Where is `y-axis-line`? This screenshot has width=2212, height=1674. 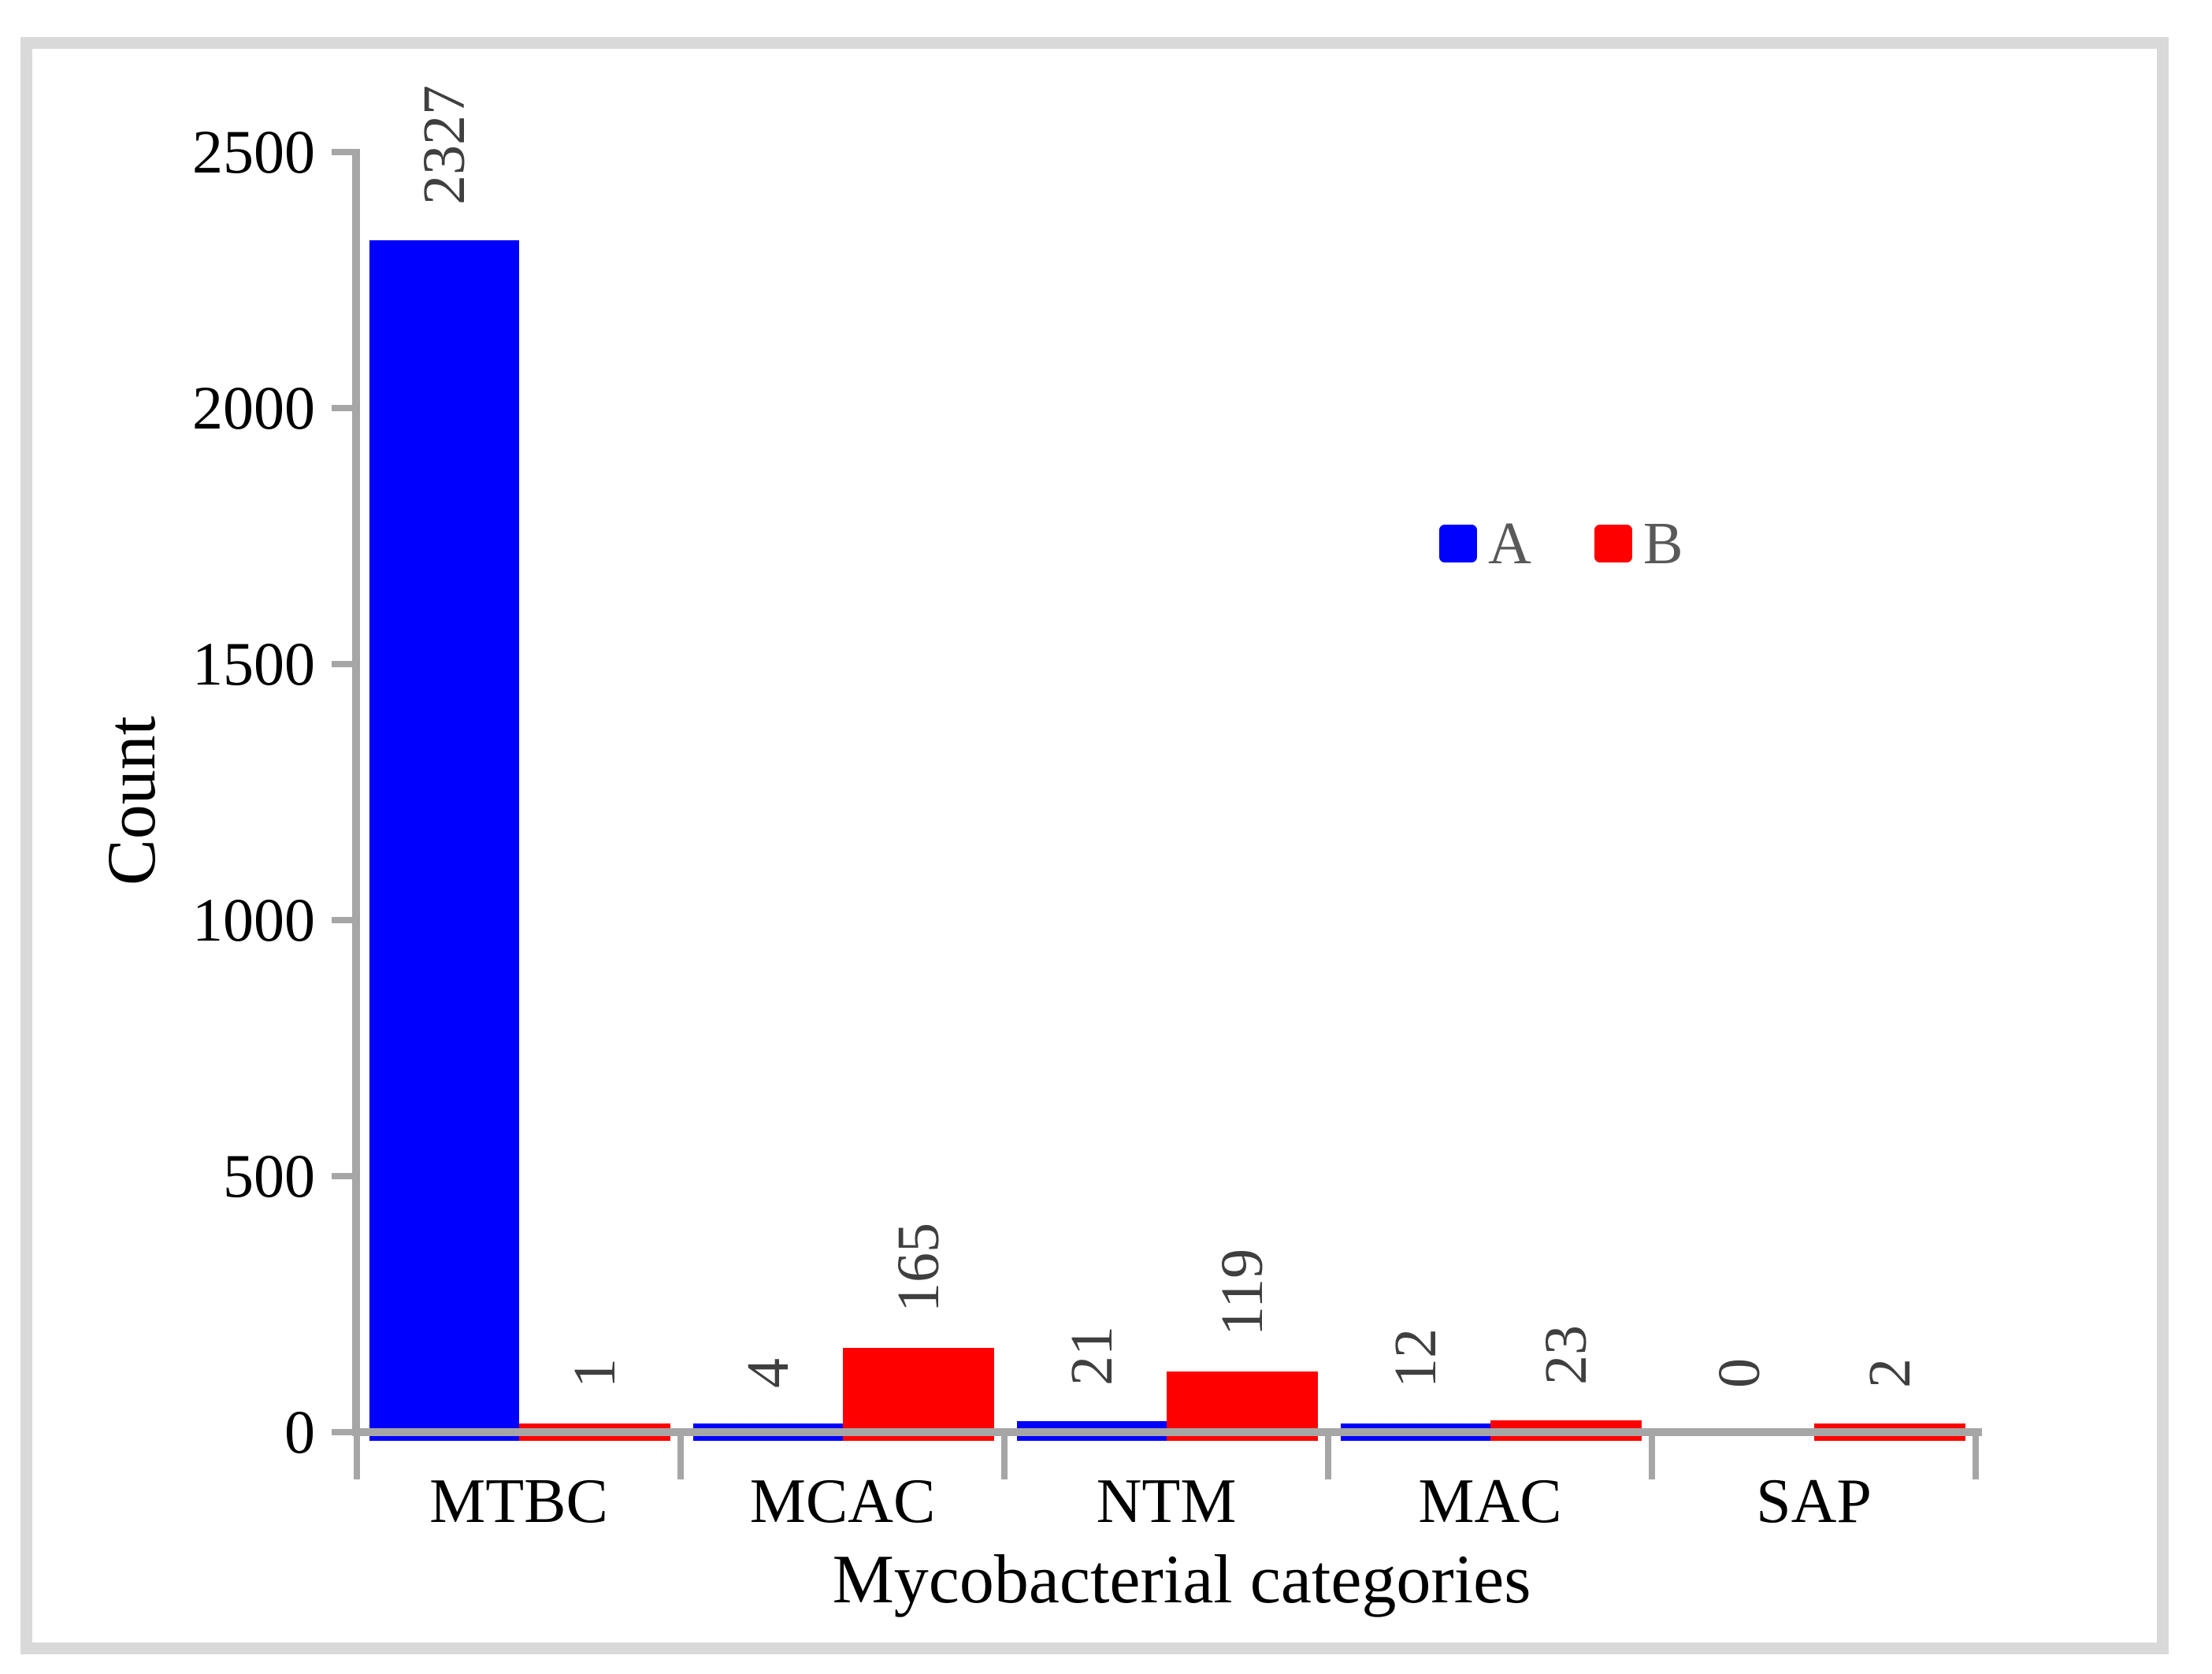
y-axis-line is located at coordinates (356, 792).